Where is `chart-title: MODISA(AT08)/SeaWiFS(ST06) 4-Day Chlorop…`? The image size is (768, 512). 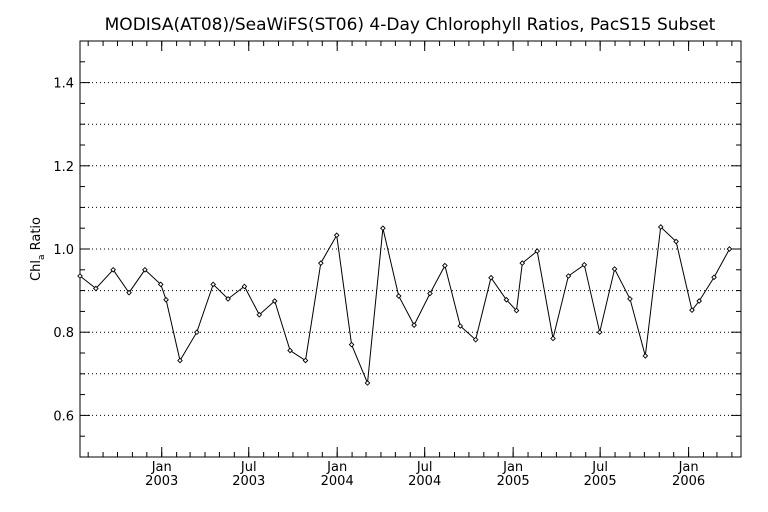 chart-title: MODISA(AT08)/SeaWiFS(ST06) 4-Day Chlorop… is located at coordinates (410, 25).